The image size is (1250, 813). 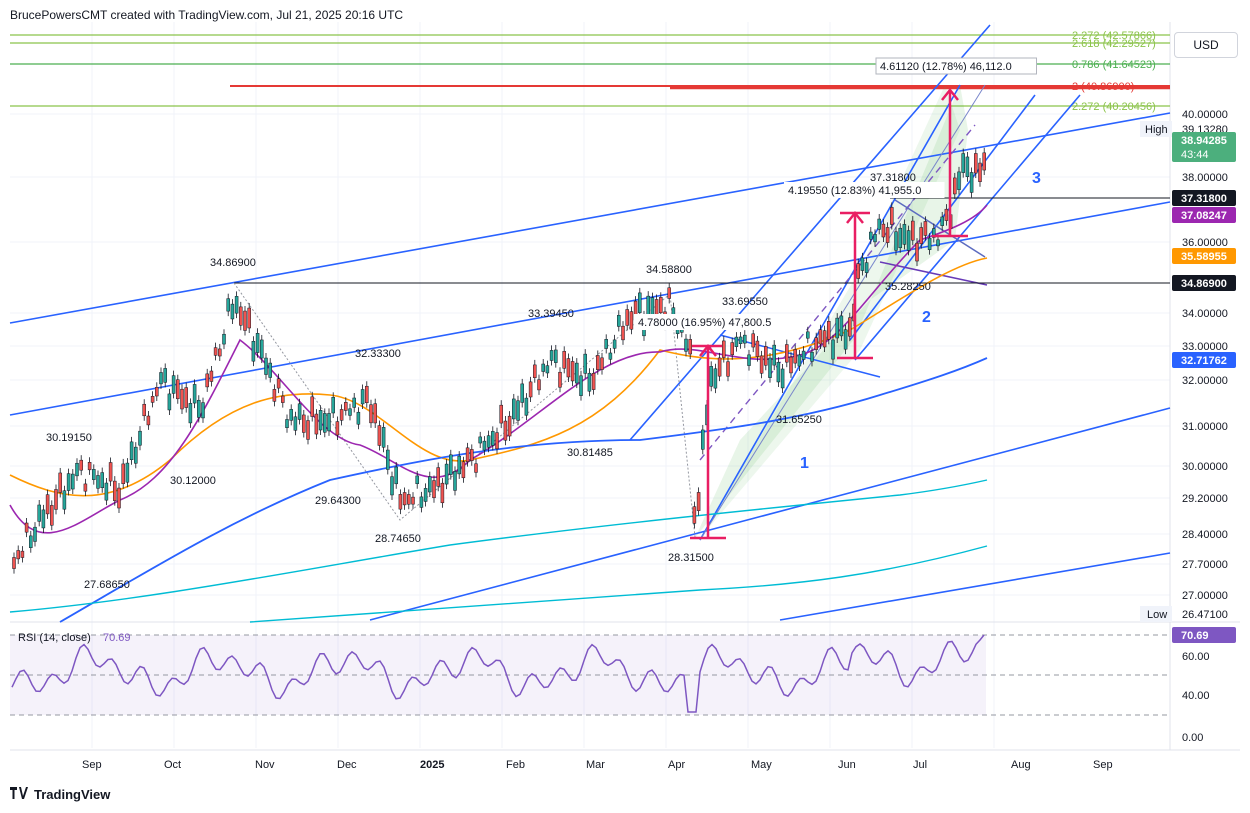 What do you see at coordinates (1205, 535) in the screenshot?
I see `y-tick: 28.40000` at bounding box center [1205, 535].